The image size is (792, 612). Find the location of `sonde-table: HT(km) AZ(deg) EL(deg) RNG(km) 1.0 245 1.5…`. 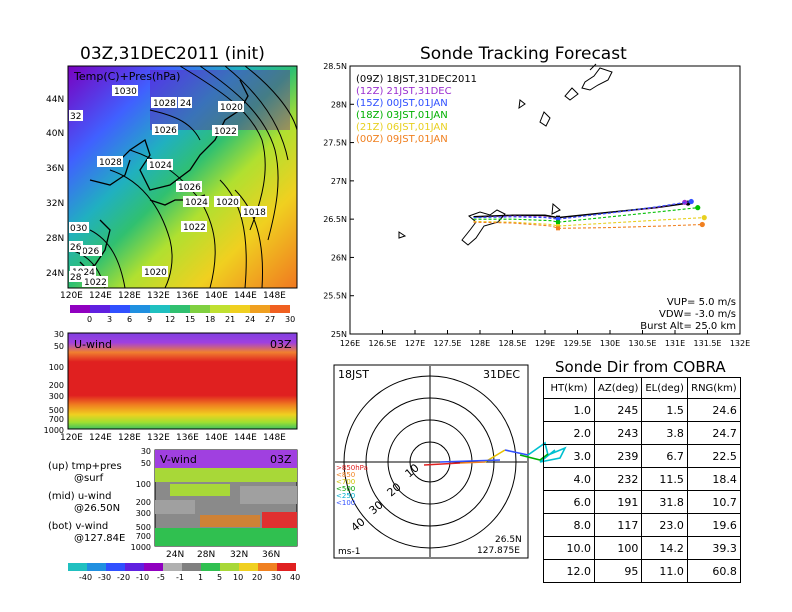

sonde-table: HT(km) AZ(deg) EL(deg) RNG(km) 1.0 245 1.5… is located at coordinates (642, 480).